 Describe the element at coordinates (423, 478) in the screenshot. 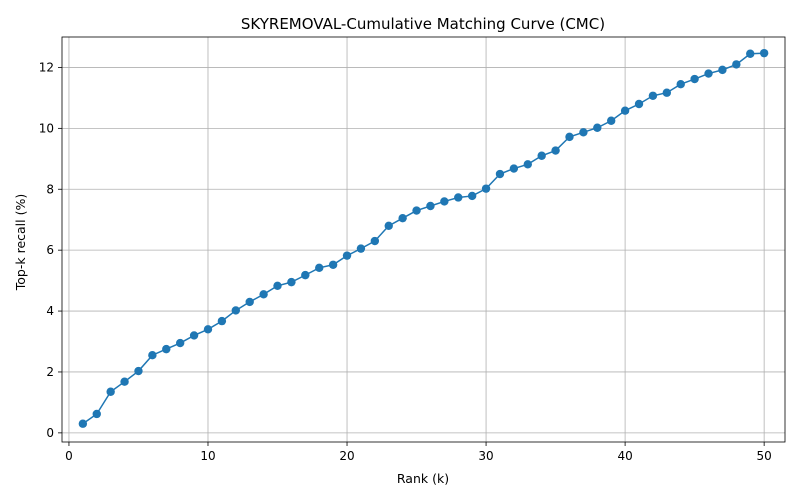

I see `x-axis-label: Rank (k)` at that location.